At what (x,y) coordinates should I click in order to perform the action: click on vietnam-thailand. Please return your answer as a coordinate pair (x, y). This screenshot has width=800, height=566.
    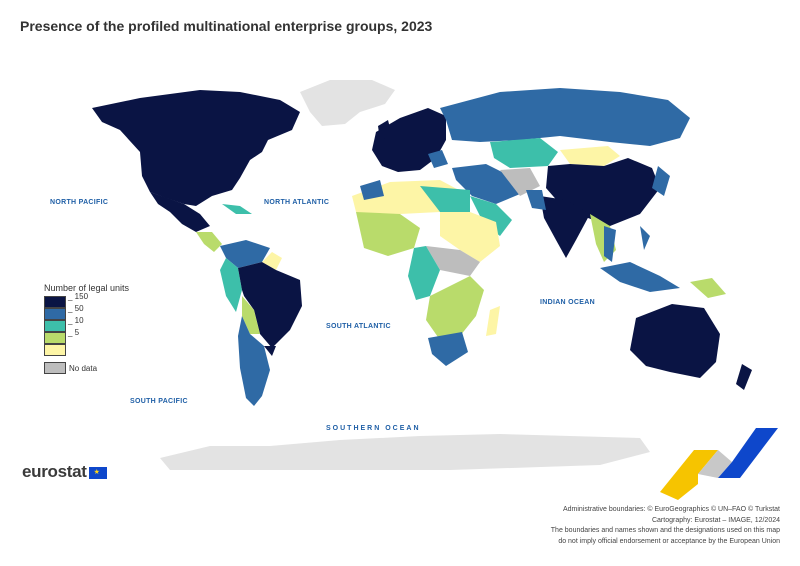
    Looking at the image, I should click on (610, 244).